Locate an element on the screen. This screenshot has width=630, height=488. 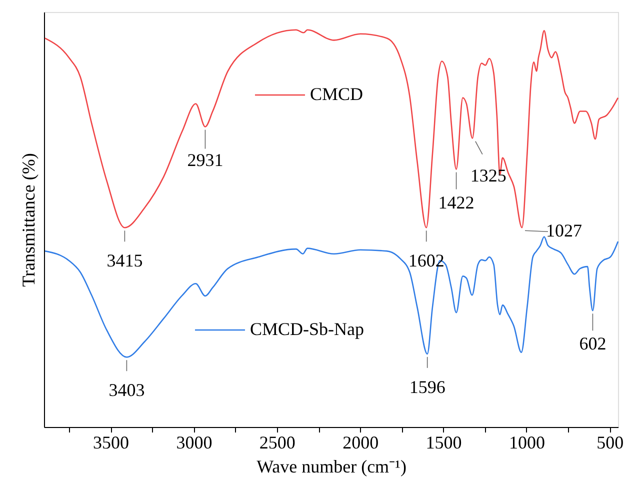
x-tick-label: 2000 is located at coordinates (360, 442).